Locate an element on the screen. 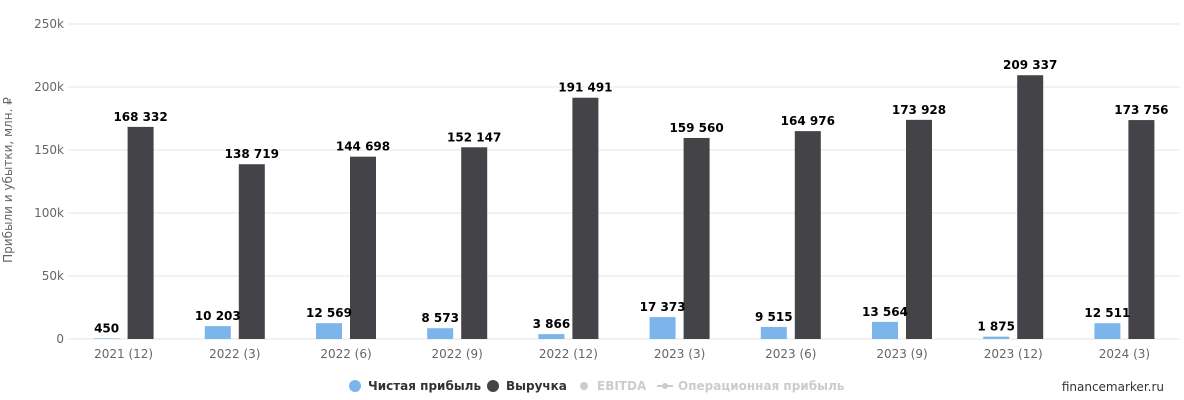 The image size is (1184, 400). x-tick-label: 2021 (12) is located at coordinates (123, 354).